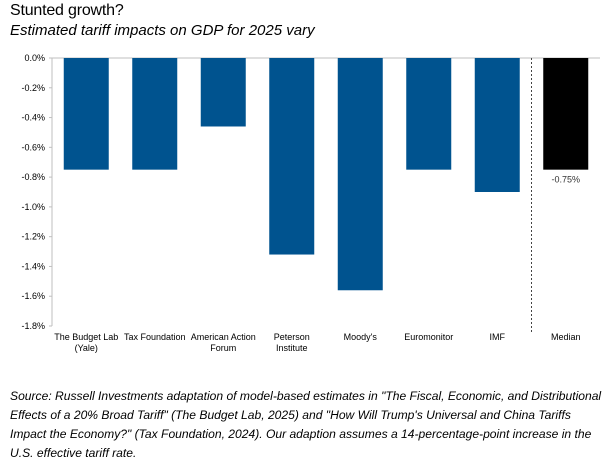 The image size is (608, 473). What do you see at coordinates (34, 58) in the screenshot?
I see `y-tick-label: 0.0%` at bounding box center [34, 58].